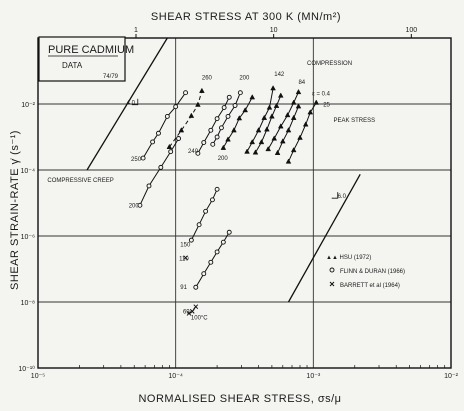 This screenshot has width=464, height=411. Describe the element at coordinates (136, 30) in the screenshot. I see `top-tick-label: 1` at that location.